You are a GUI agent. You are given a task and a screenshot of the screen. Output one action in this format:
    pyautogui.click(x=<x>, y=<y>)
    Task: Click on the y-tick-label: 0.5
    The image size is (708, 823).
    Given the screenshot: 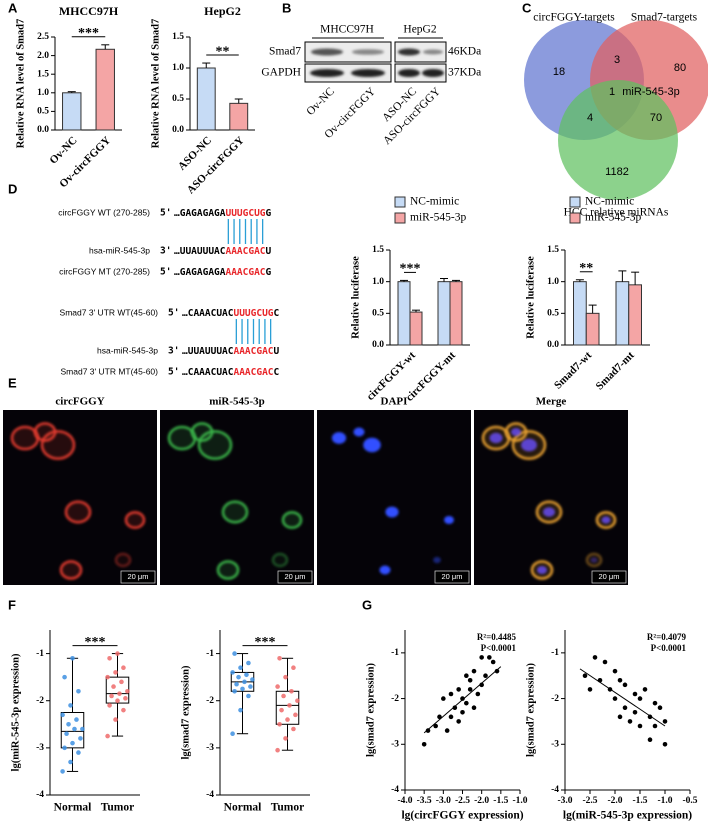 What is the action you would take?
    pyautogui.click(x=43, y=112)
    